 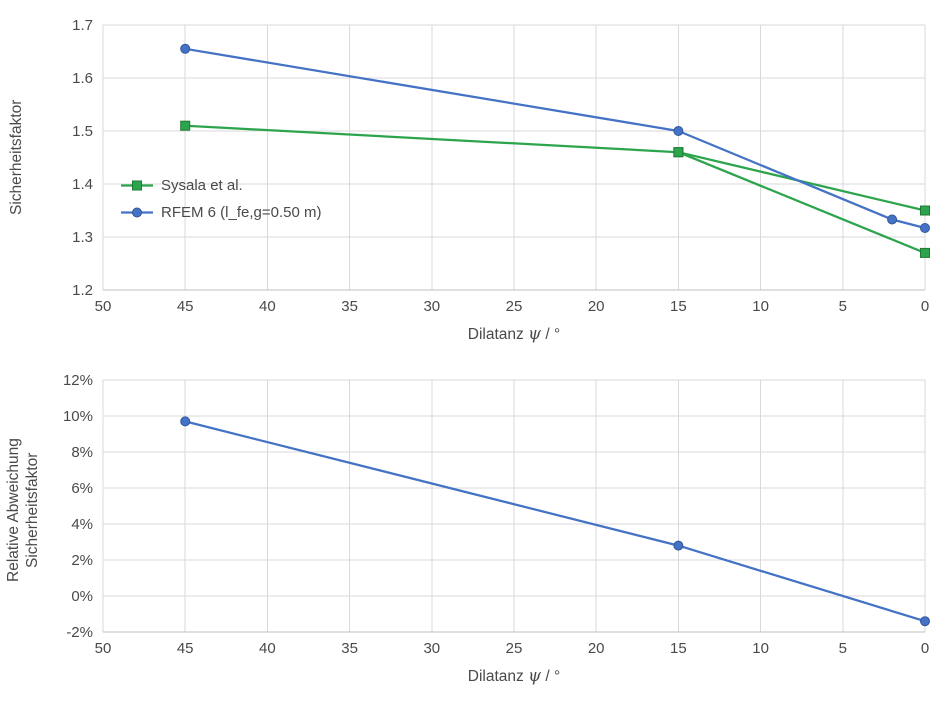 I want to click on legend-label-rfem: RFEM 6 (l_fe,g=0.50 m), so click(x=241, y=212).